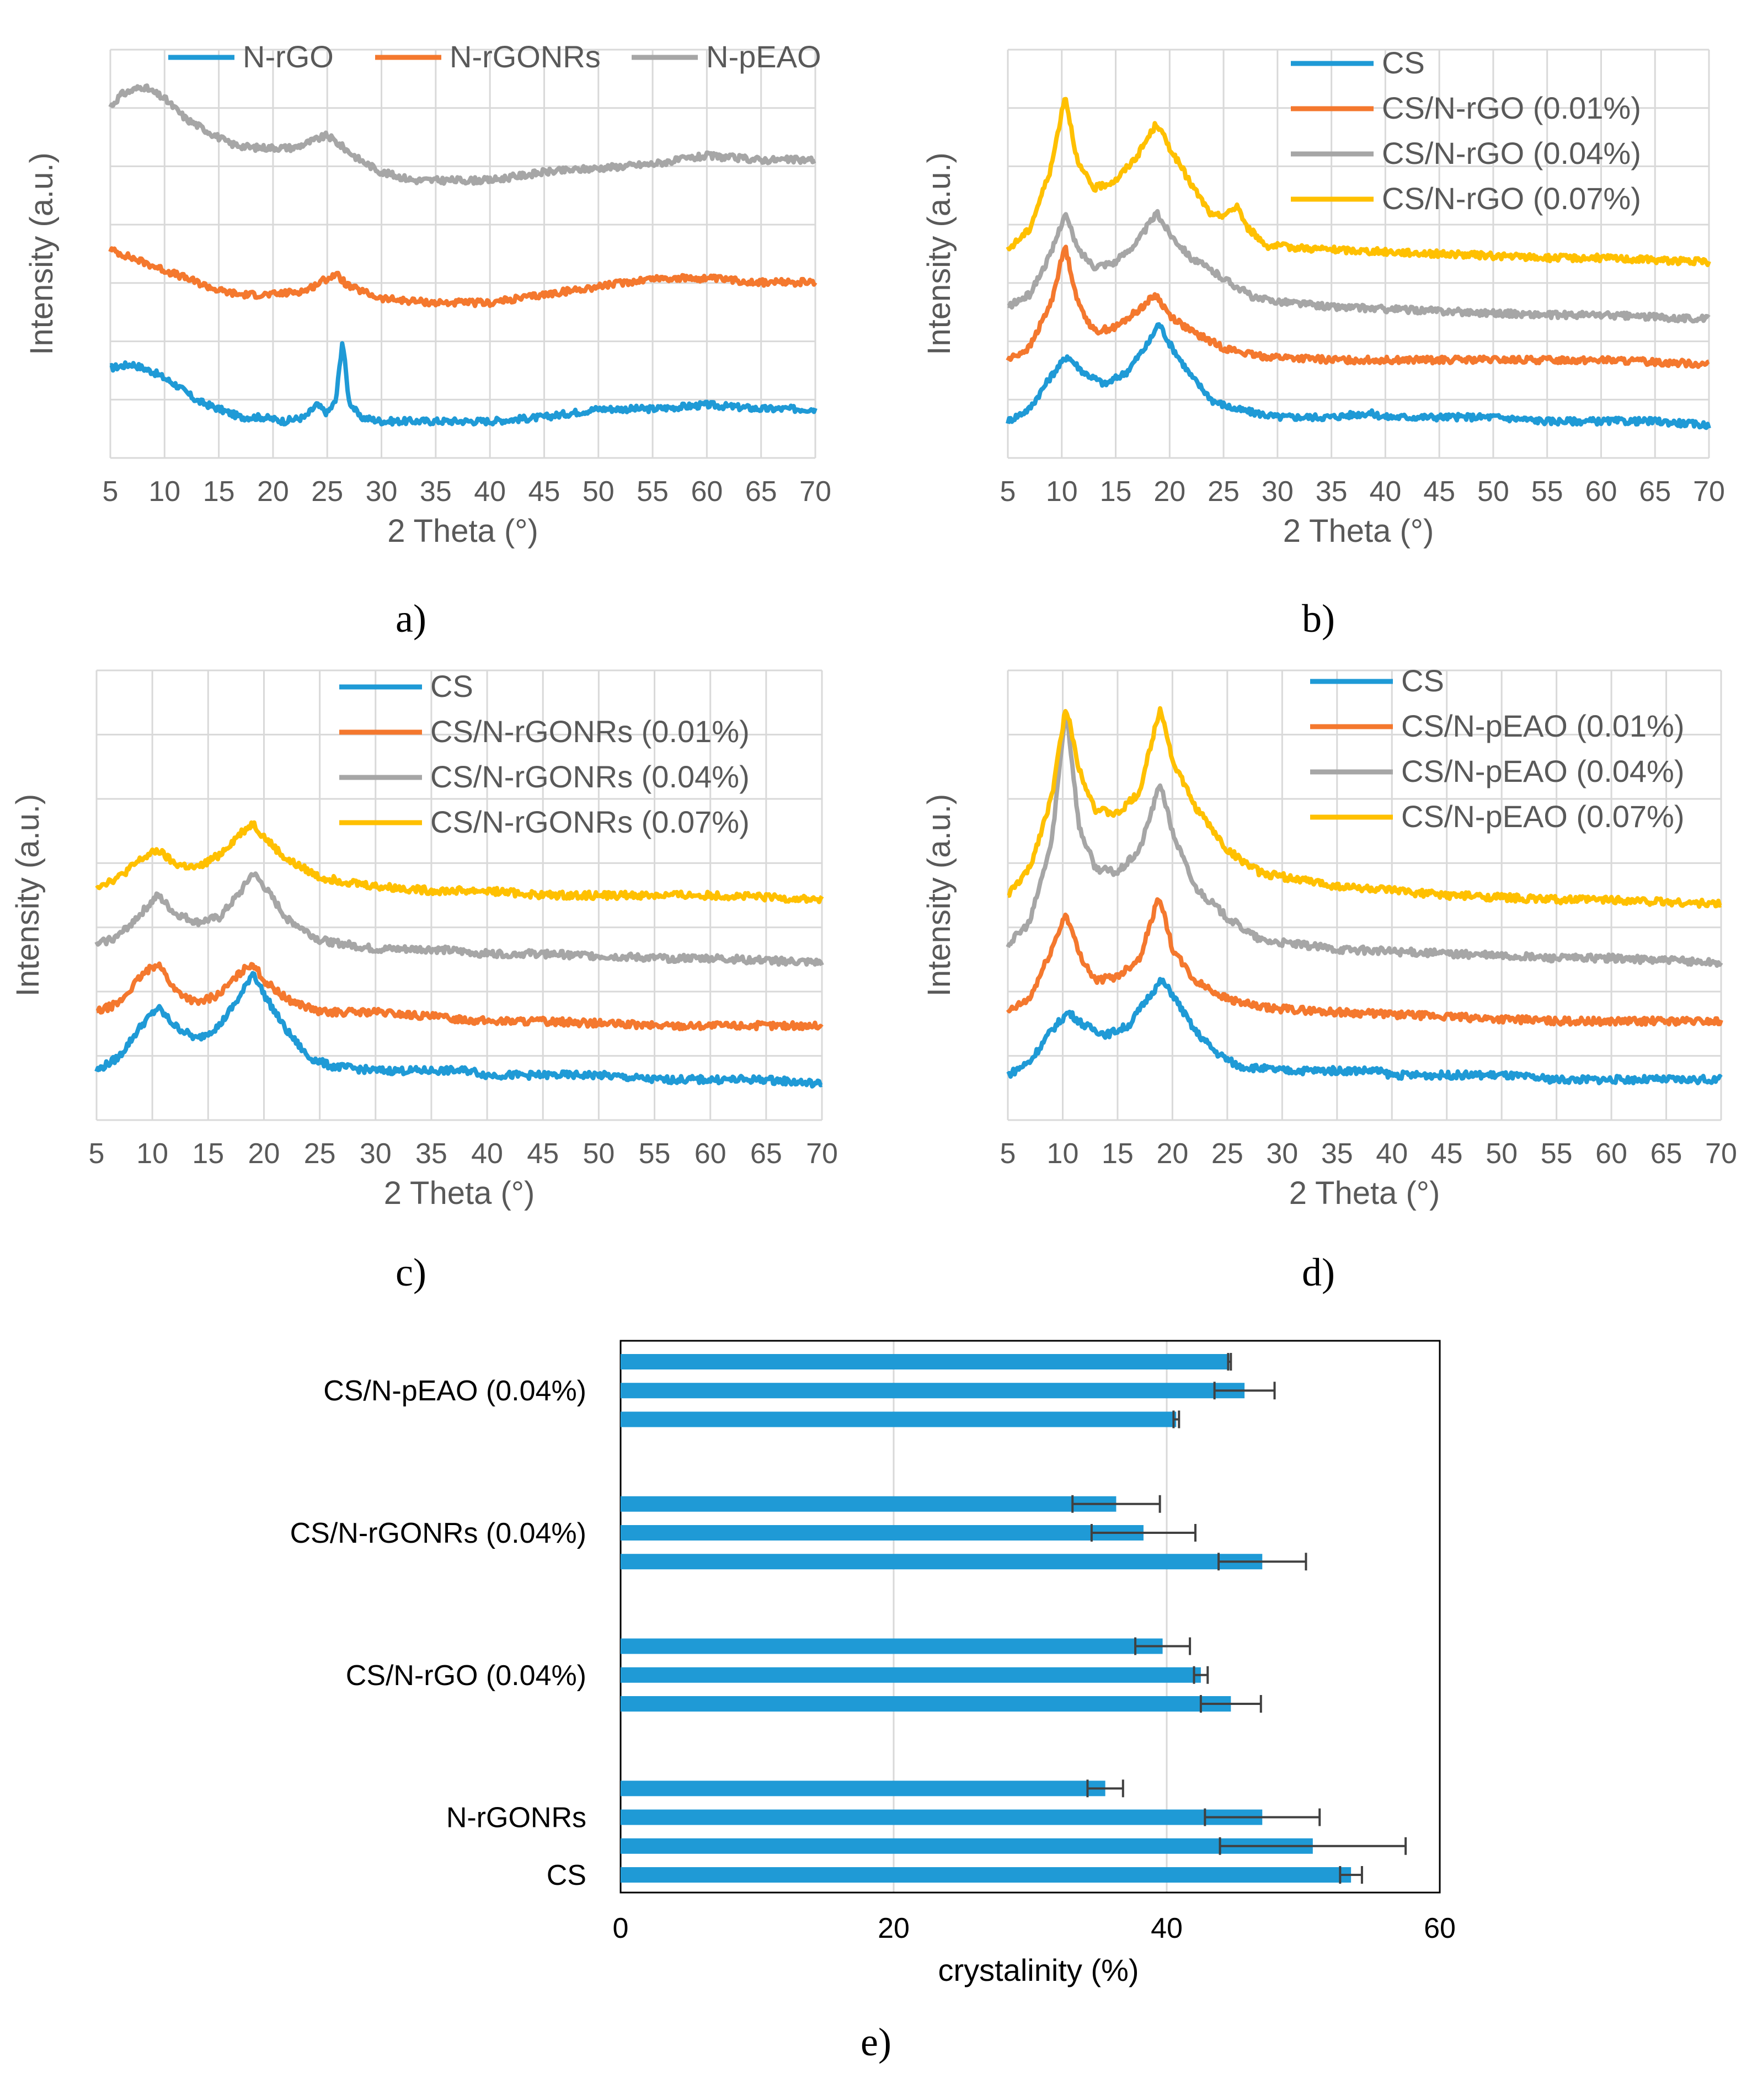  I want to click on series-line-cs-n-rgonrs-0-04-, so click(459, 919).